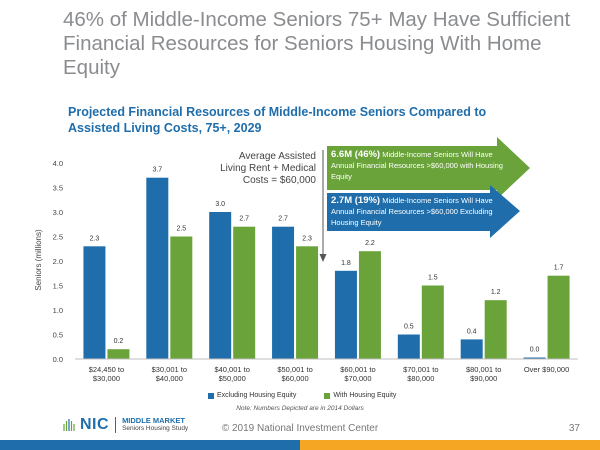  Describe the element at coordinates (220, 204) in the screenshot. I see `data-label: 3.0` at that location.